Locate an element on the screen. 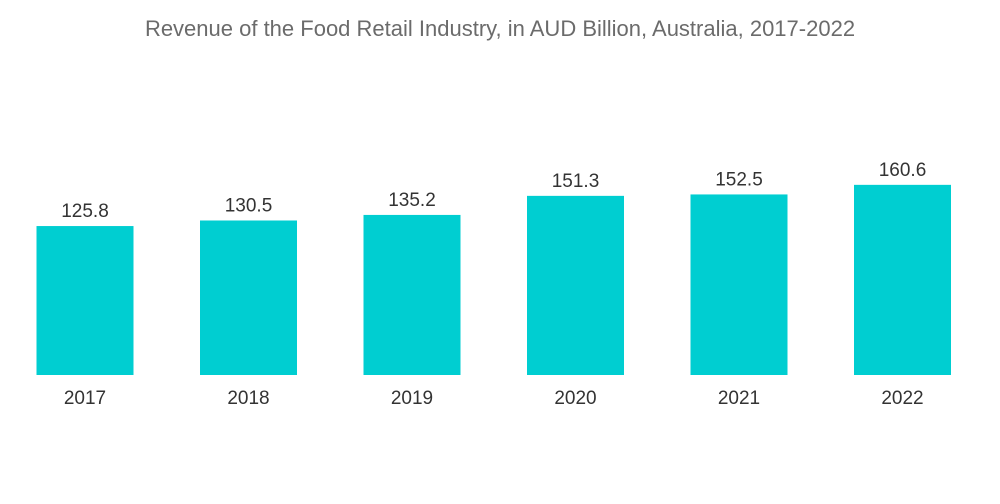 This screenshot has height=504, width=1000. data-label-2022: 160.6 is located at coordinates (903, 170).